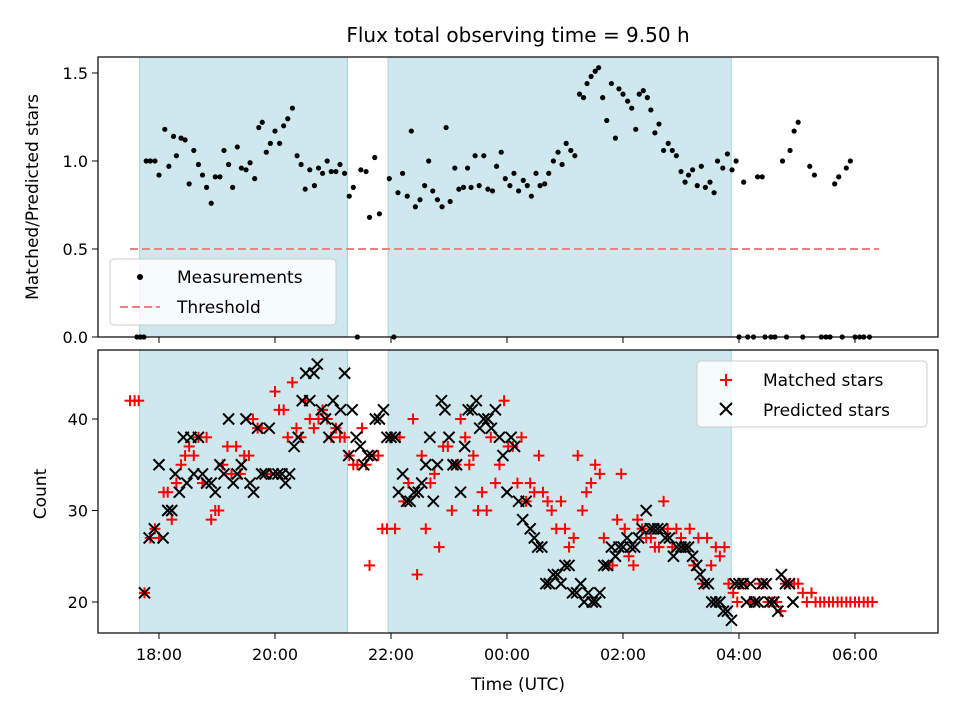  What do you see at coordinates (855, 654) in the screenshot?
I see `x-tick-label: 06:00` at bounding box center [855, 654].